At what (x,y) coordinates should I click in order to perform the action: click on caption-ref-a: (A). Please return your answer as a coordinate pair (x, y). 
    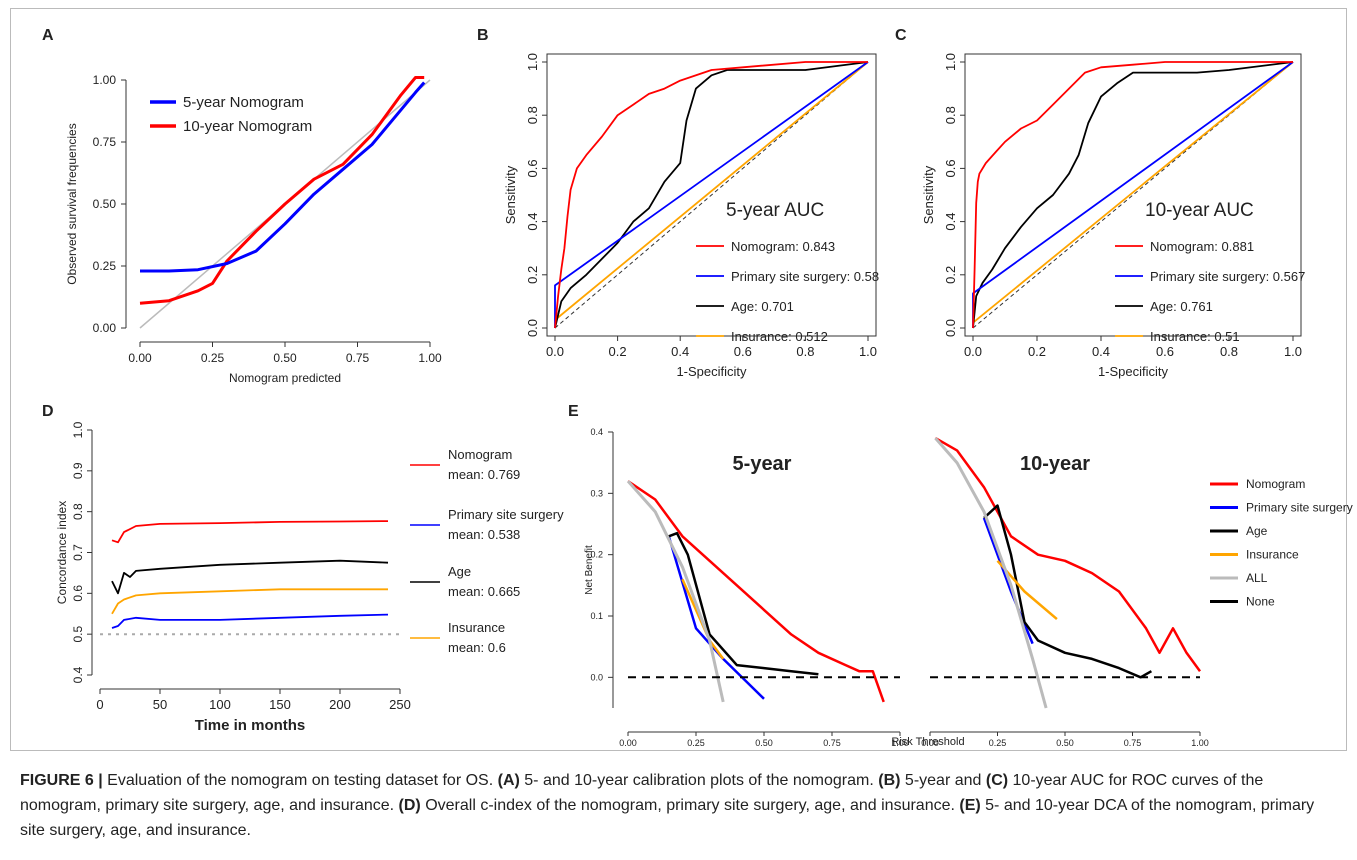
    Looking at the image, I should click on (508, 780).